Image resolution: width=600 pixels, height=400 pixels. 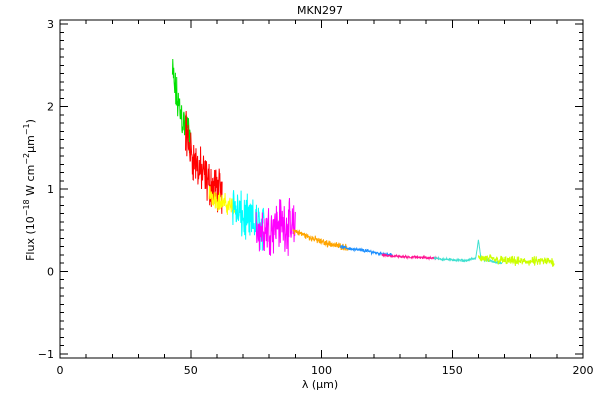 What do you see at coordinates (321, 370) in the screenshot?
I see `x-tick-label: 100` at bounding box center [321, 370].